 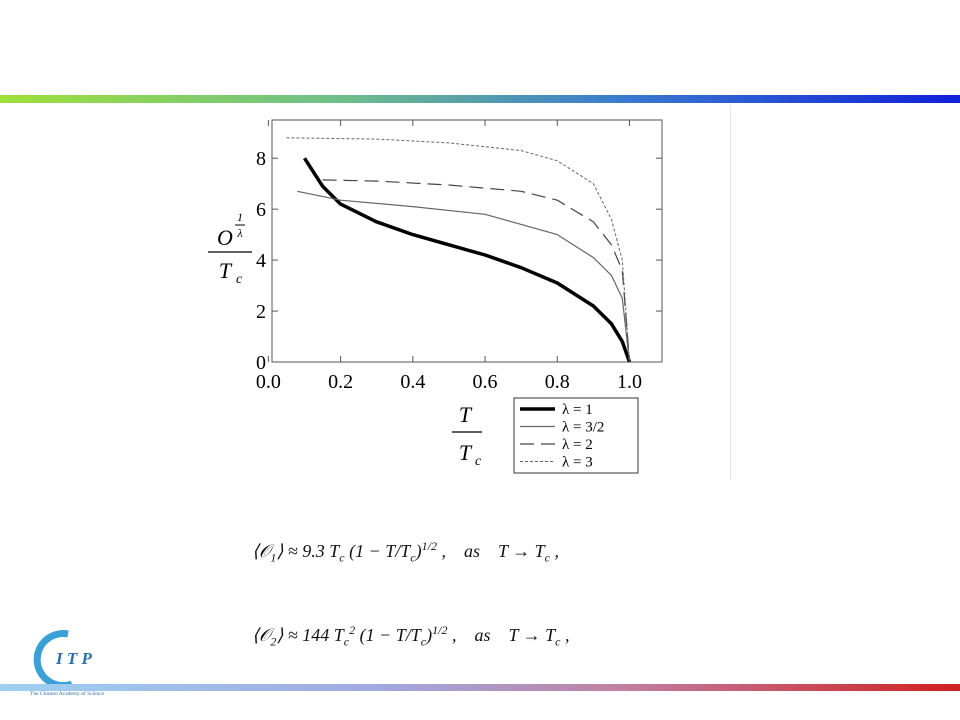 What do you see at coordinates (273, 557) in the screenshot?
I see `formula-part: 1` at bounding box center [273, 557].